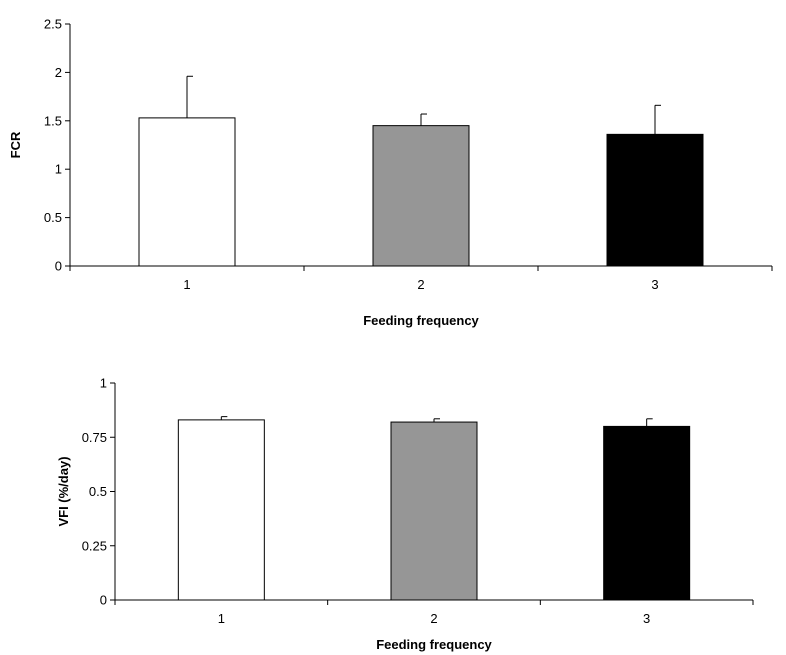  I want to click on y-tick-label: 0.75, so click(94, 437).